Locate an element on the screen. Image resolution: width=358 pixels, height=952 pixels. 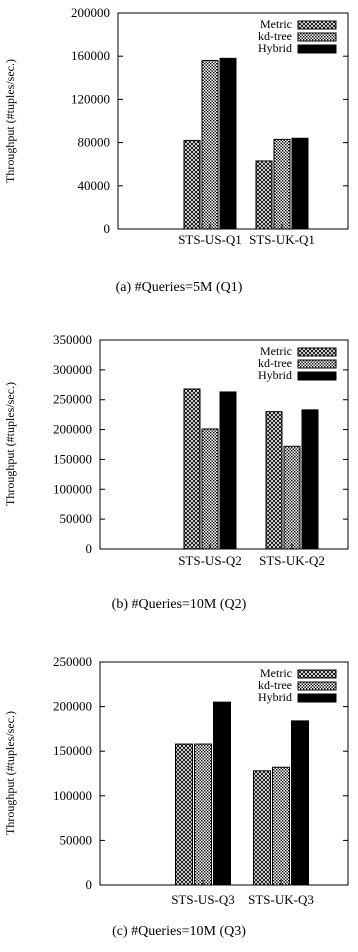
x-category-label: STS-US-Q3 is located at coordinates (203, 899).